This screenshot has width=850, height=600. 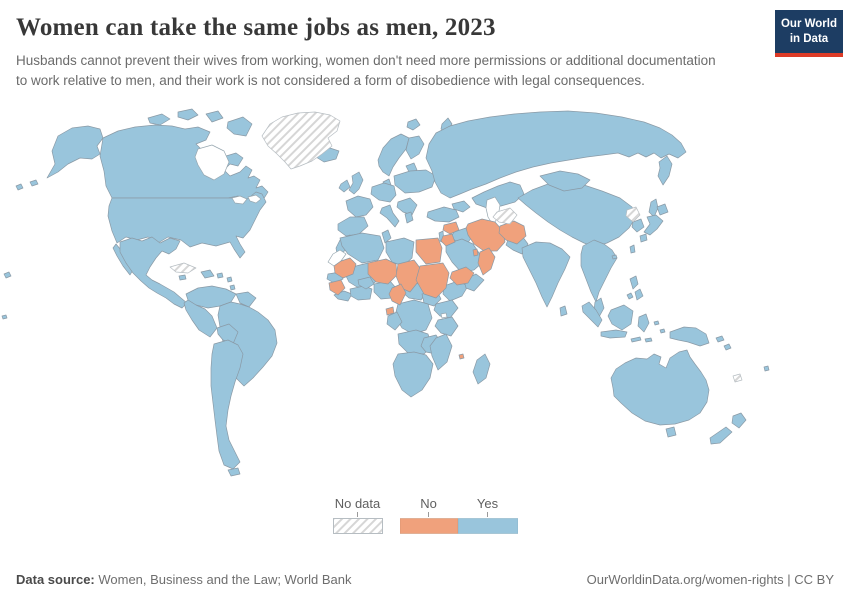 I want to click on legend-item-no-data: No data, so click(x=357, y=514).